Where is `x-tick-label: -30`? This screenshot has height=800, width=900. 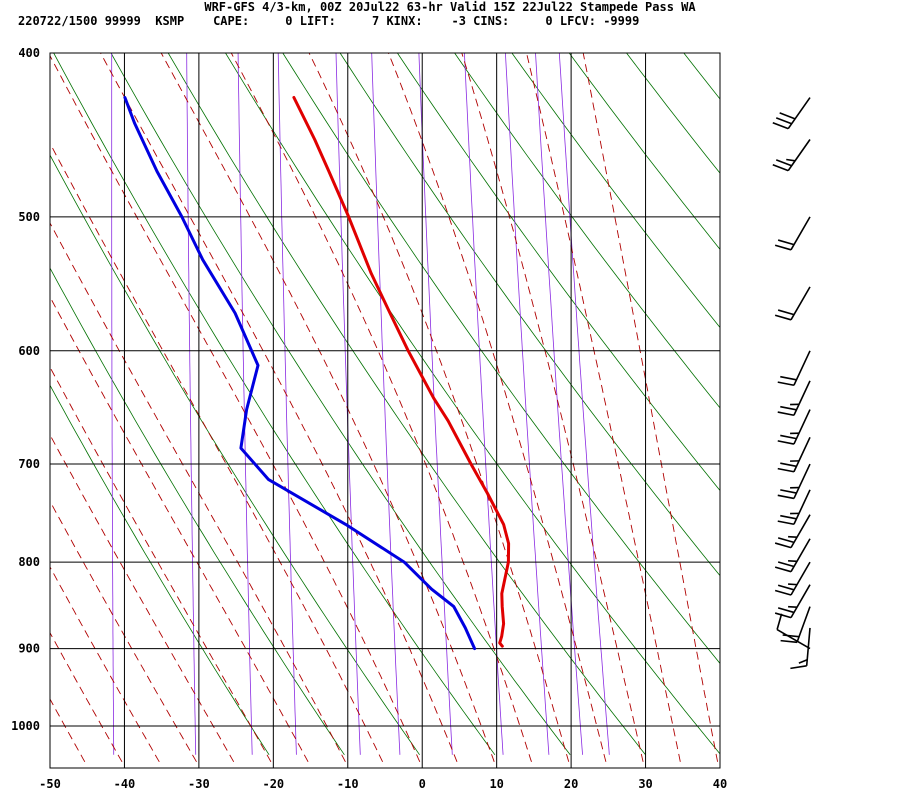
x-tick-label: -30 is located at coordinates (199, 784).